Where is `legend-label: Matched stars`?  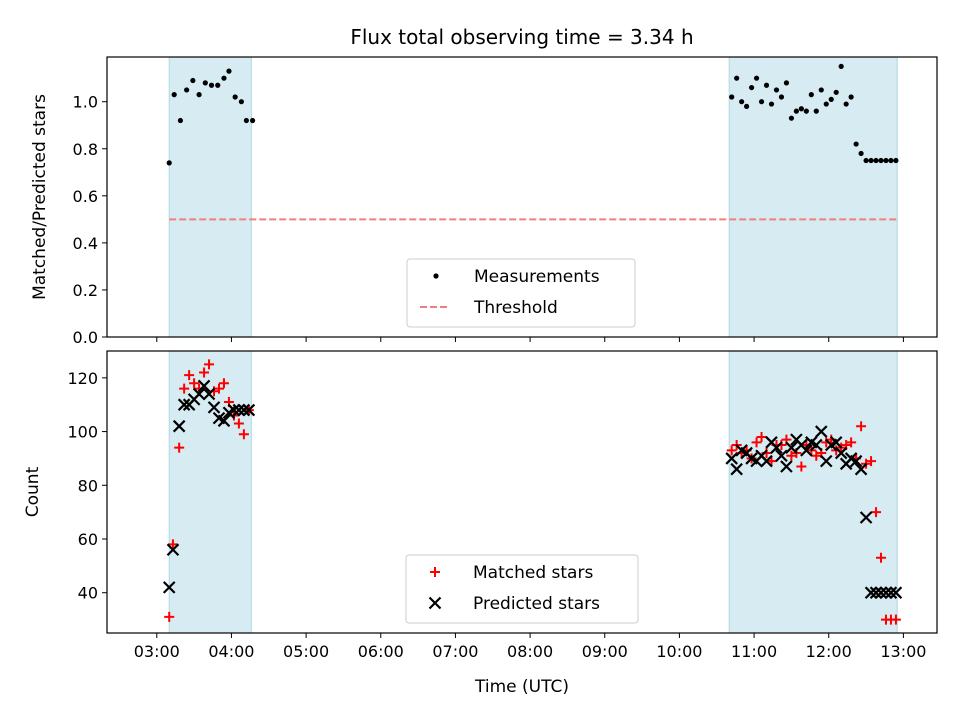 legend-label: Matched stars is located at coordinates (533, 573).